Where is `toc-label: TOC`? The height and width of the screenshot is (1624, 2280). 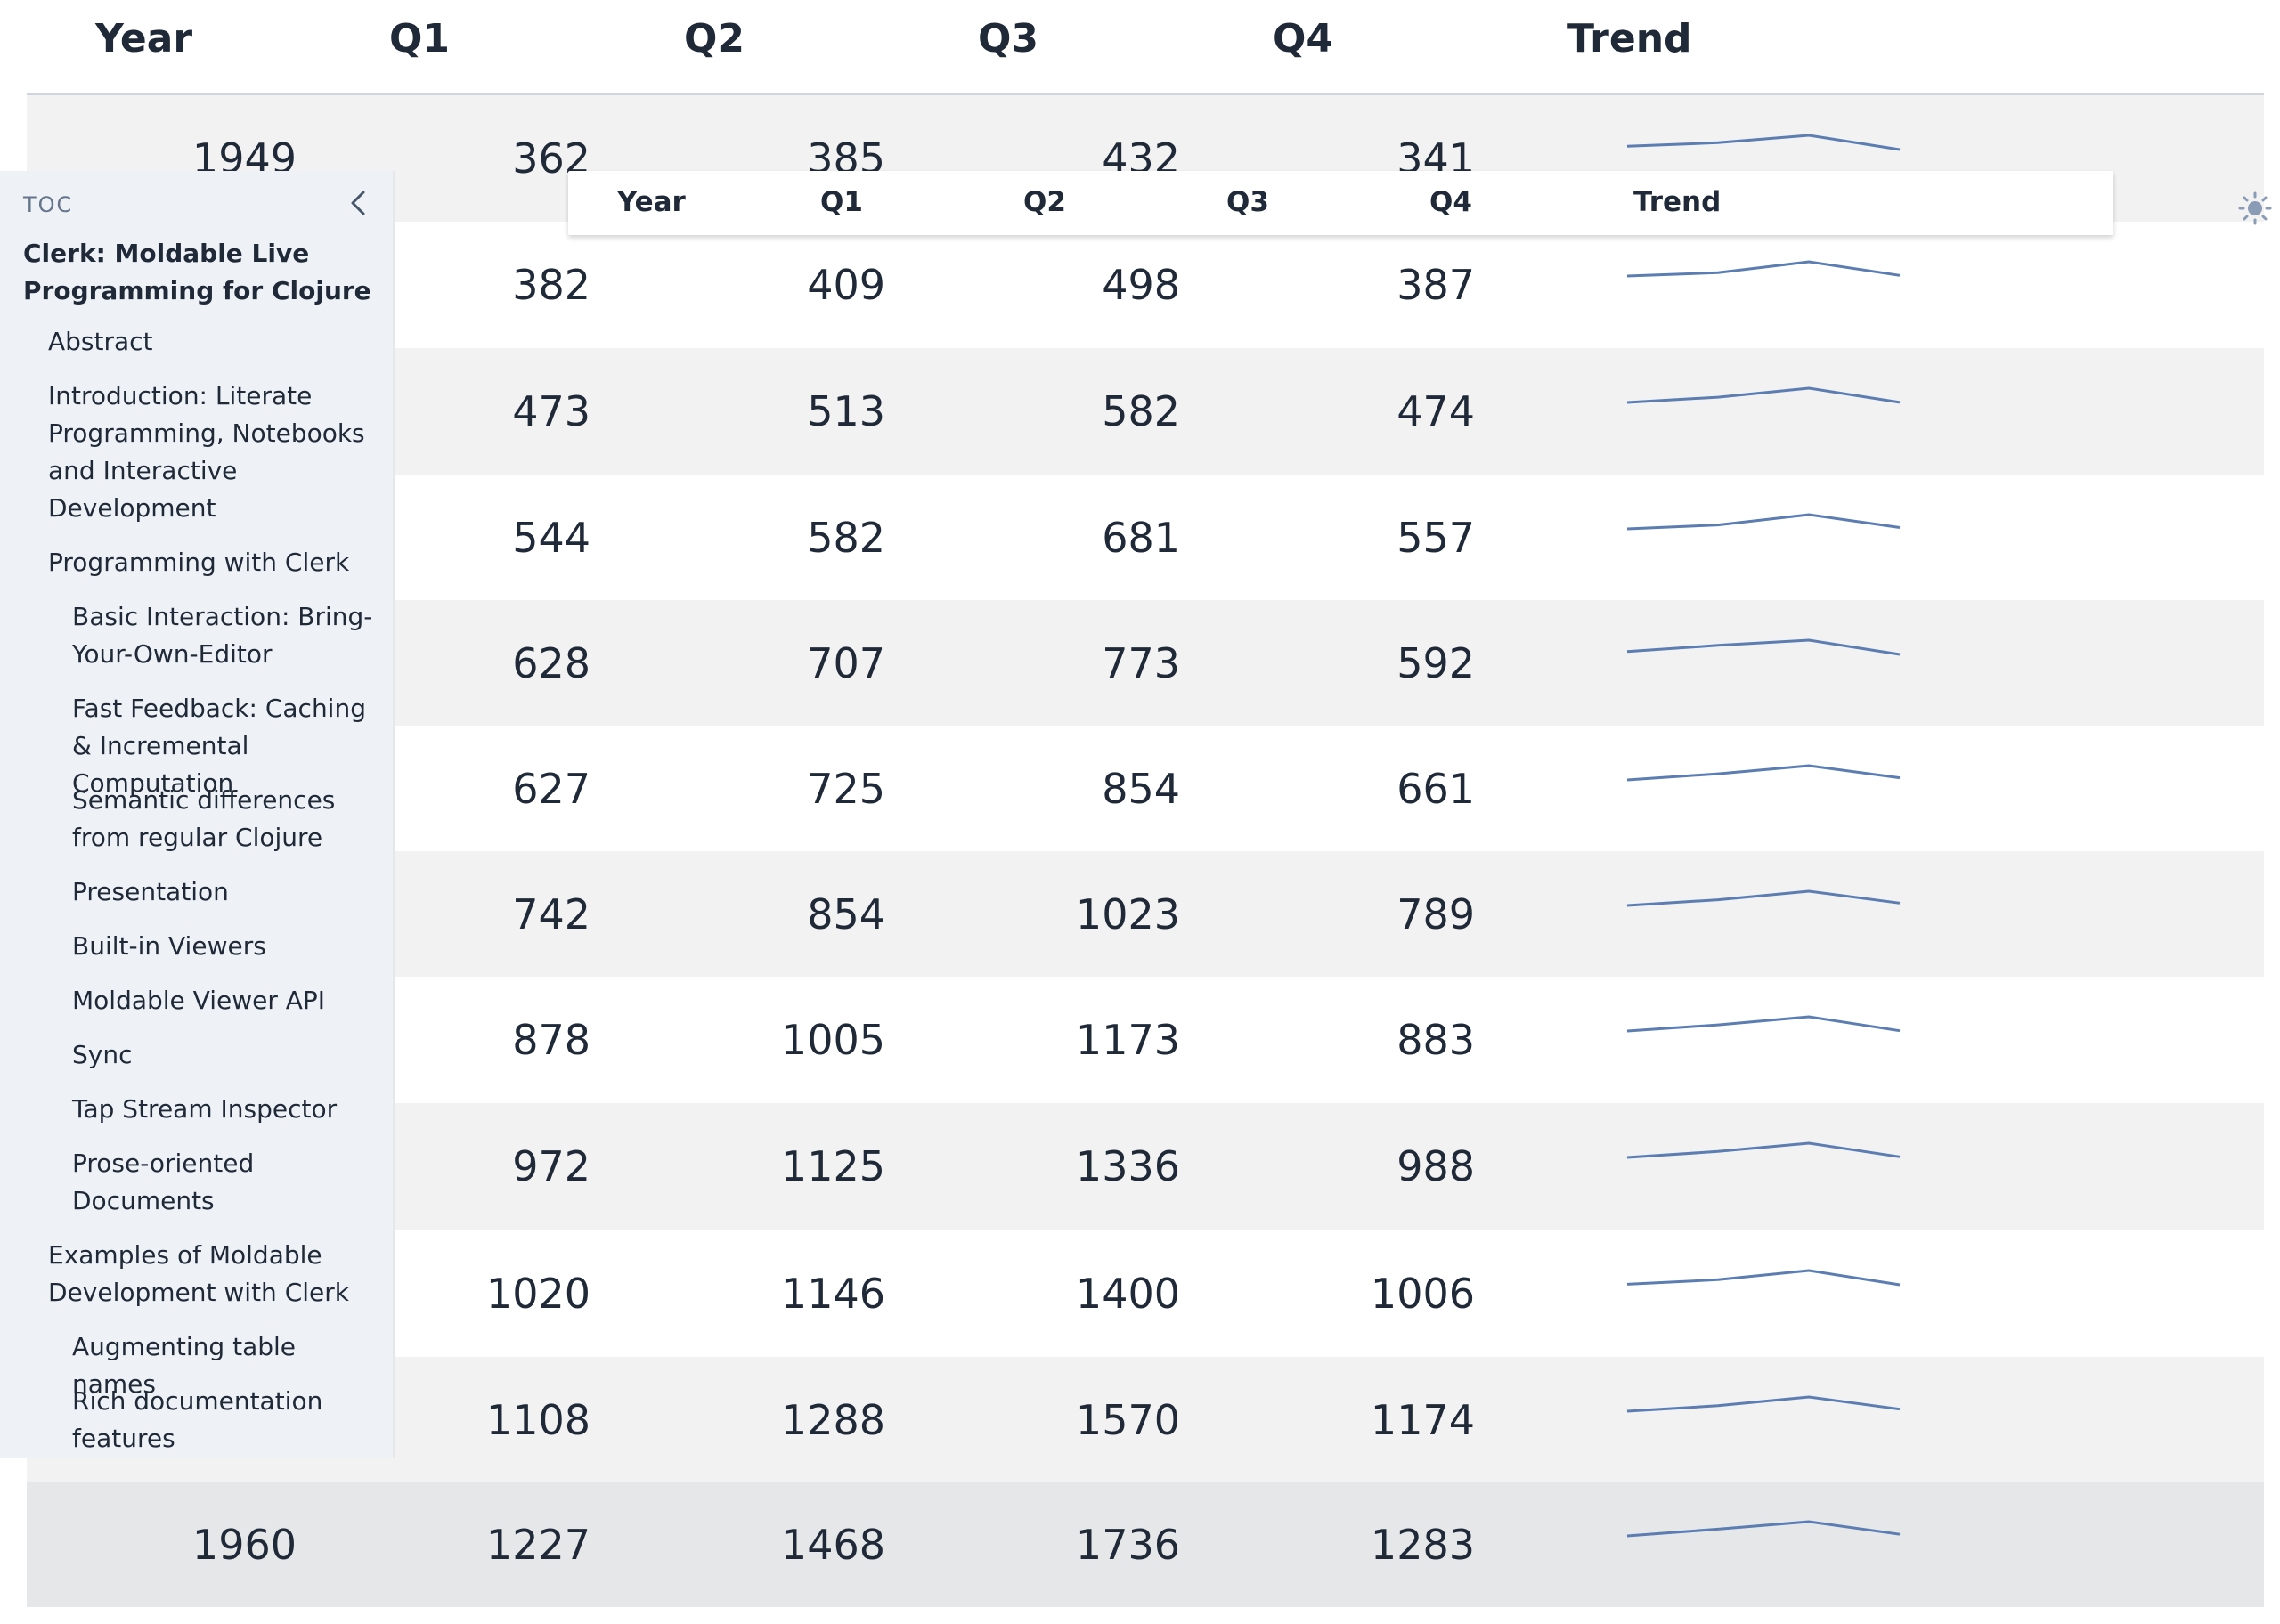
toc-label: TOC is located at coordinates (48, 204).